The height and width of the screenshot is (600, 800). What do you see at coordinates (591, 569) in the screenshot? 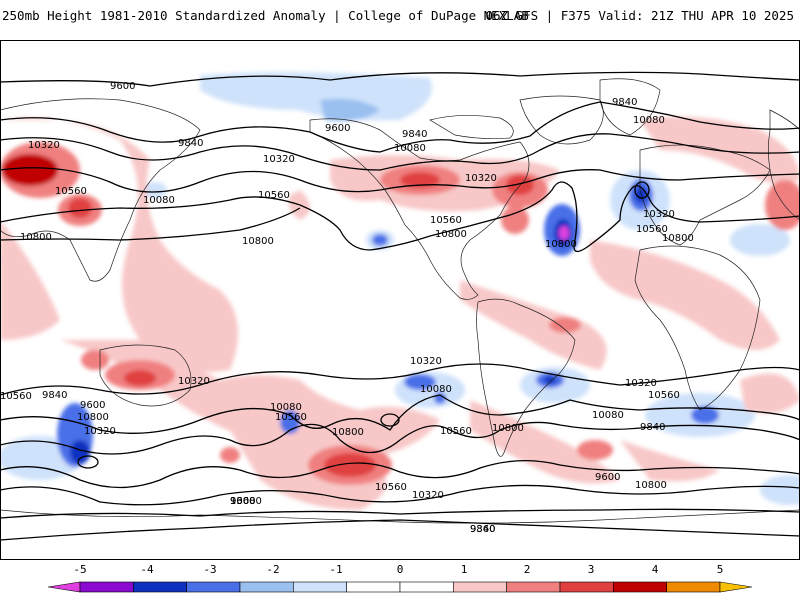
I see `colorbar-tick: 3` at bounding box center [591, 569].